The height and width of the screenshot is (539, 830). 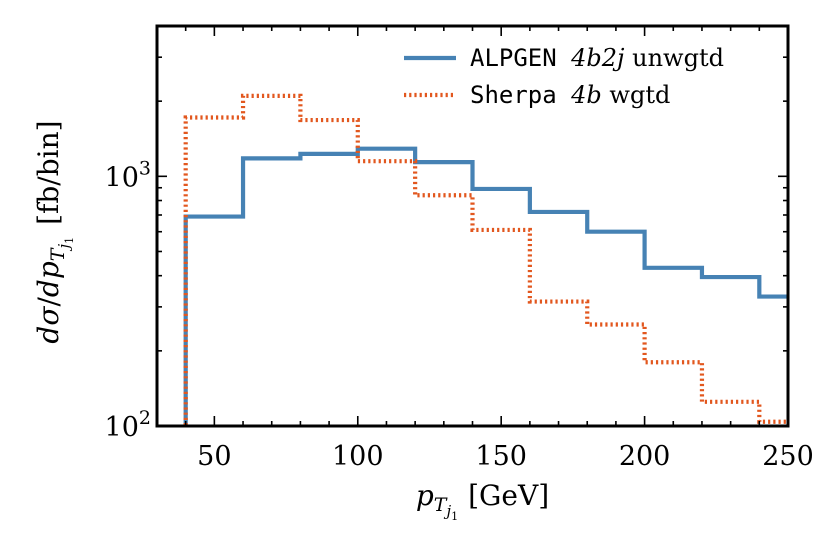 What do you see at coordinates (358, 456) in the screenshot?
I see `x-tick-label: 100` at bounding box center [358, 456].